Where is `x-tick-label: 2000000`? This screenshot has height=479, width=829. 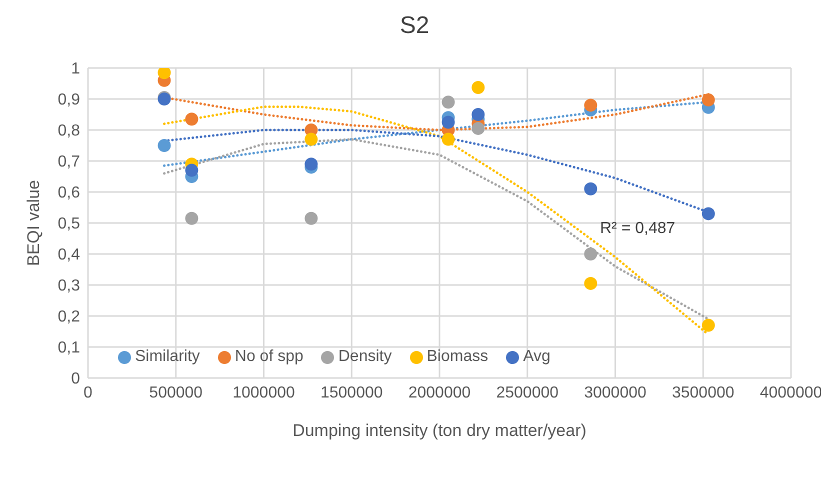 x-tick-label: 2000000 is located at coordinates (439, 393).